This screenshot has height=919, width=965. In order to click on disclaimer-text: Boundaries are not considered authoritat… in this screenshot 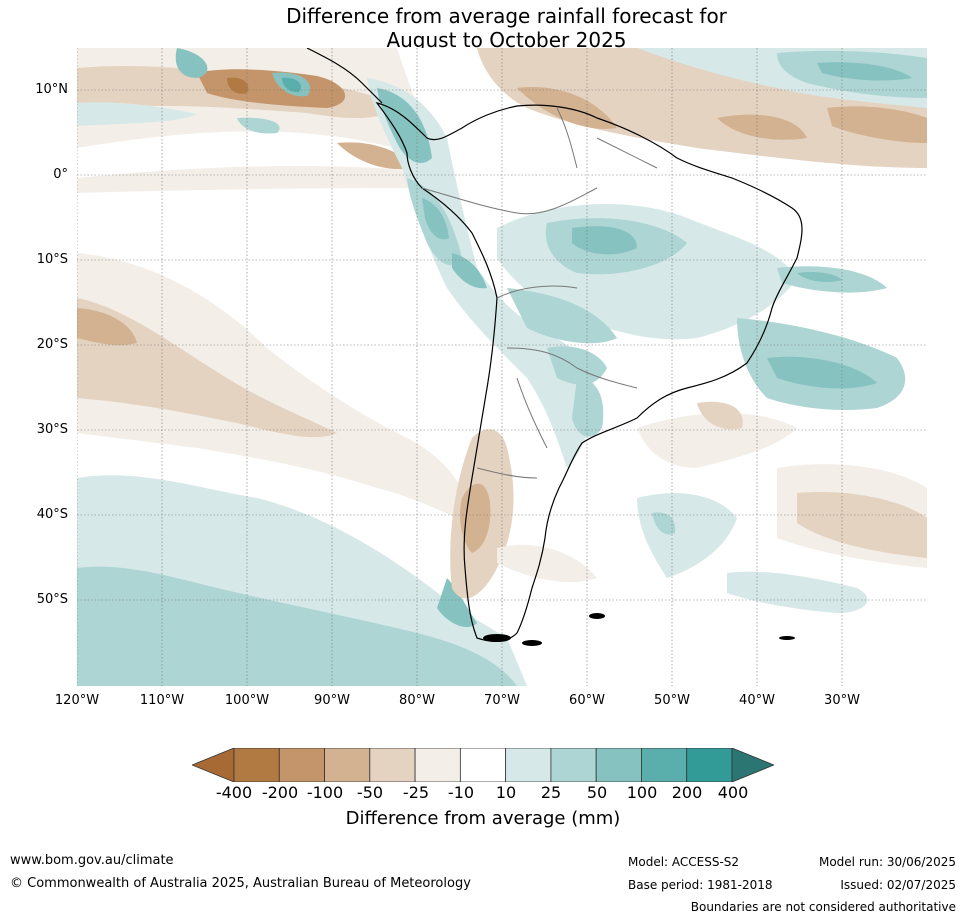, I will do `click(823, 907)`.